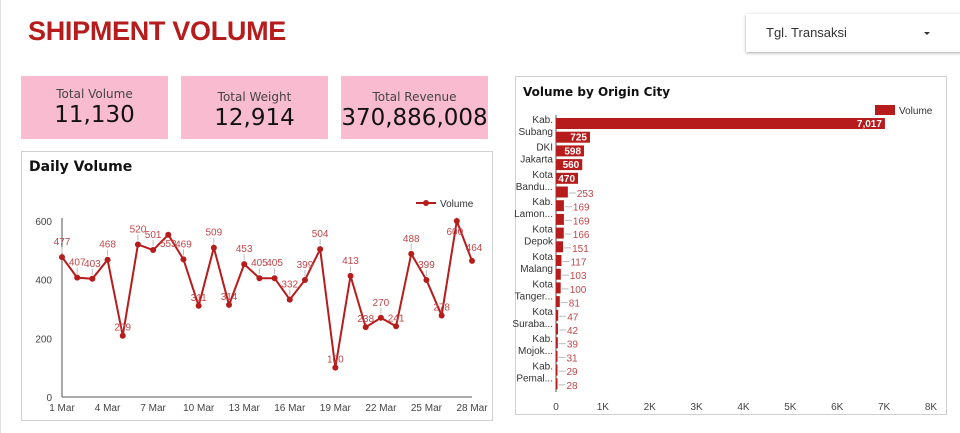 Image resolution: width=960 pixels, height=433 pixels. What do you see at coordinates (43, 339) in the screenshot?
I see `y-tick-label: 200` at bounding box center [43, 339].